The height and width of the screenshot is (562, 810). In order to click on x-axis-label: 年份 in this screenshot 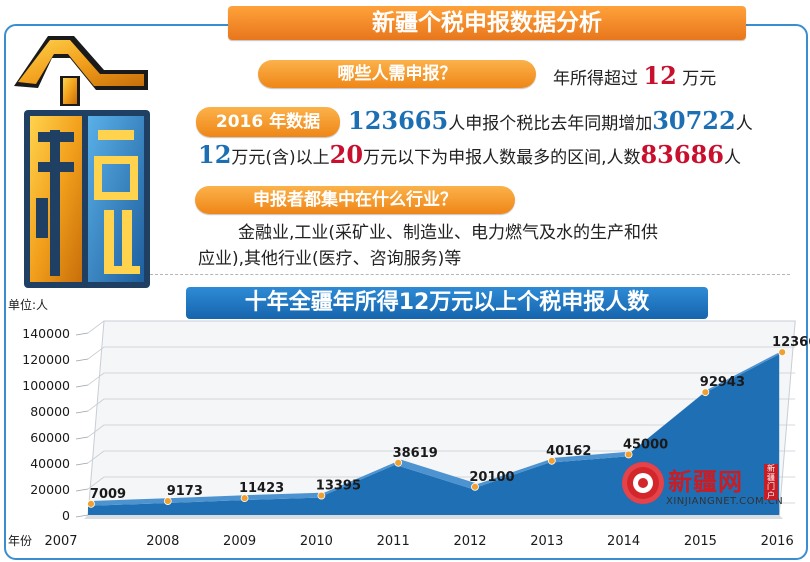, I will do `click(20, 541)`.